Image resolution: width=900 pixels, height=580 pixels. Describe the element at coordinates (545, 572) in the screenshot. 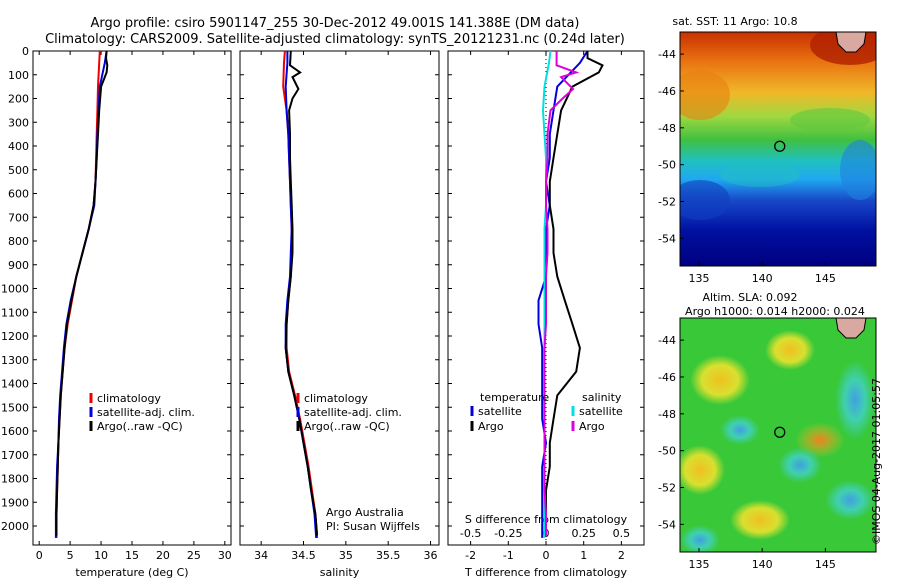

I see `diff-xlabel: T difference from climatology` at that location.